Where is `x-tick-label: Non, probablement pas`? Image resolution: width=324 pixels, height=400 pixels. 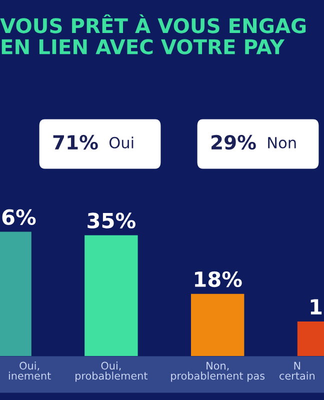
x-tick-label: Non, probablement pas is located at coordinates (218, 372).